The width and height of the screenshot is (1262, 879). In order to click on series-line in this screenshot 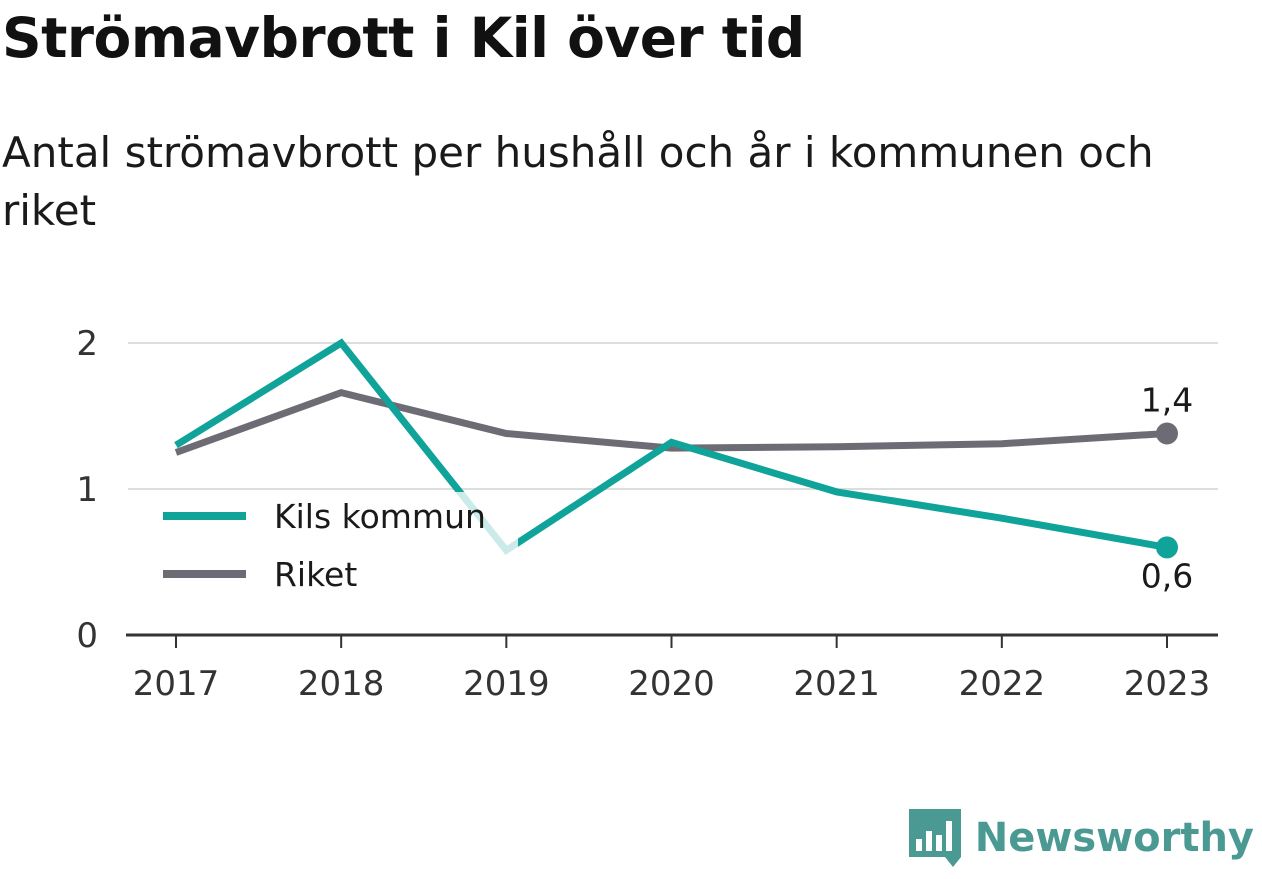, I will do `click(671, 422)`.